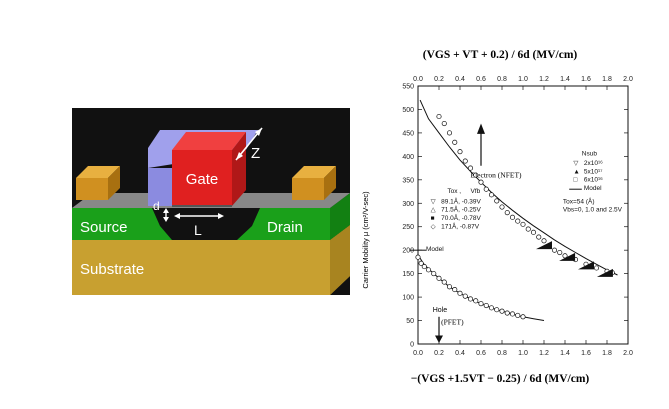  I want to click on x-tick-label-top: 1.4, so click(565, 79).